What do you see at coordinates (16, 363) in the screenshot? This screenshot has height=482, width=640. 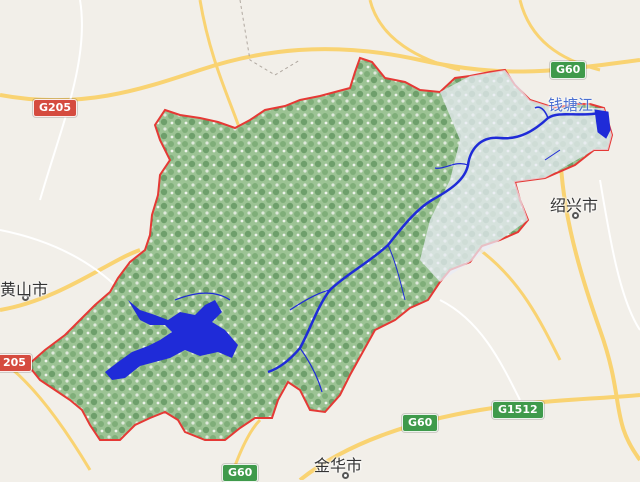 I see `route-shield: 205` at bounding box center [16, 363].